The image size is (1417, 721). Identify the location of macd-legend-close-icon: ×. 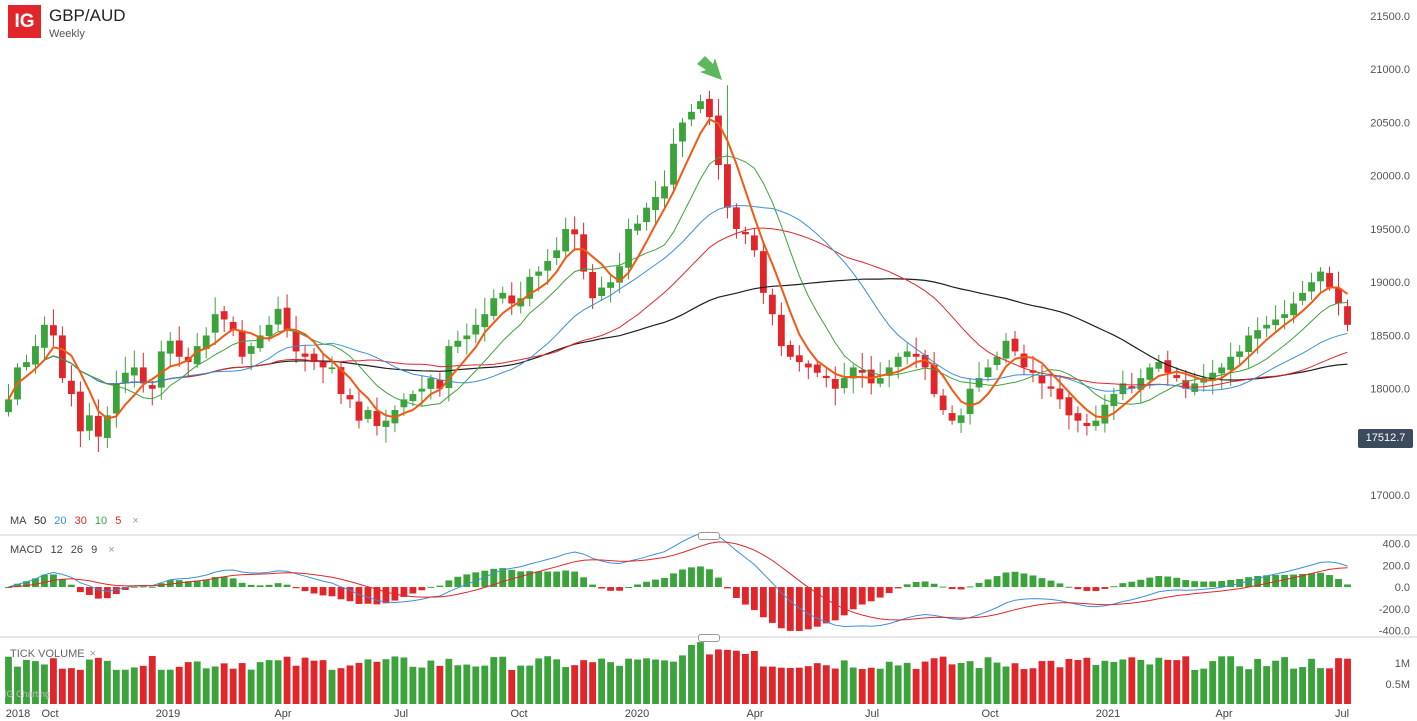
(111, 550).